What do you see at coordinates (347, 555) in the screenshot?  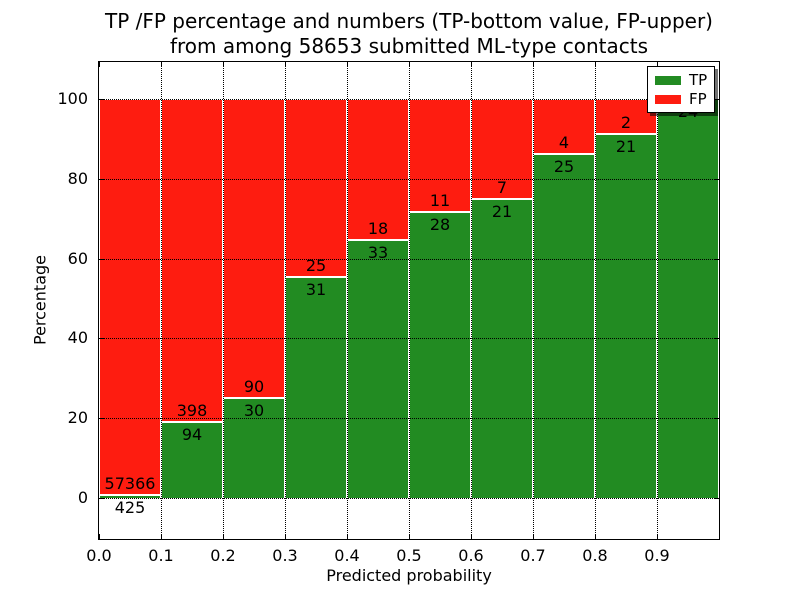 I see `x-tick-label: 0.4` at bounding box center [347, 555].